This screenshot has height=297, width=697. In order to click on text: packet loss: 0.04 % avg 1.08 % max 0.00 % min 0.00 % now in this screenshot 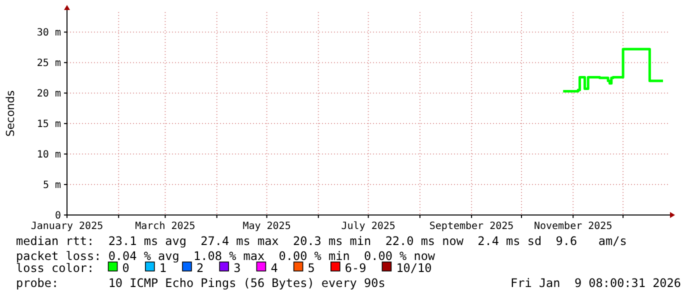, I will do `click(226, 256)`.